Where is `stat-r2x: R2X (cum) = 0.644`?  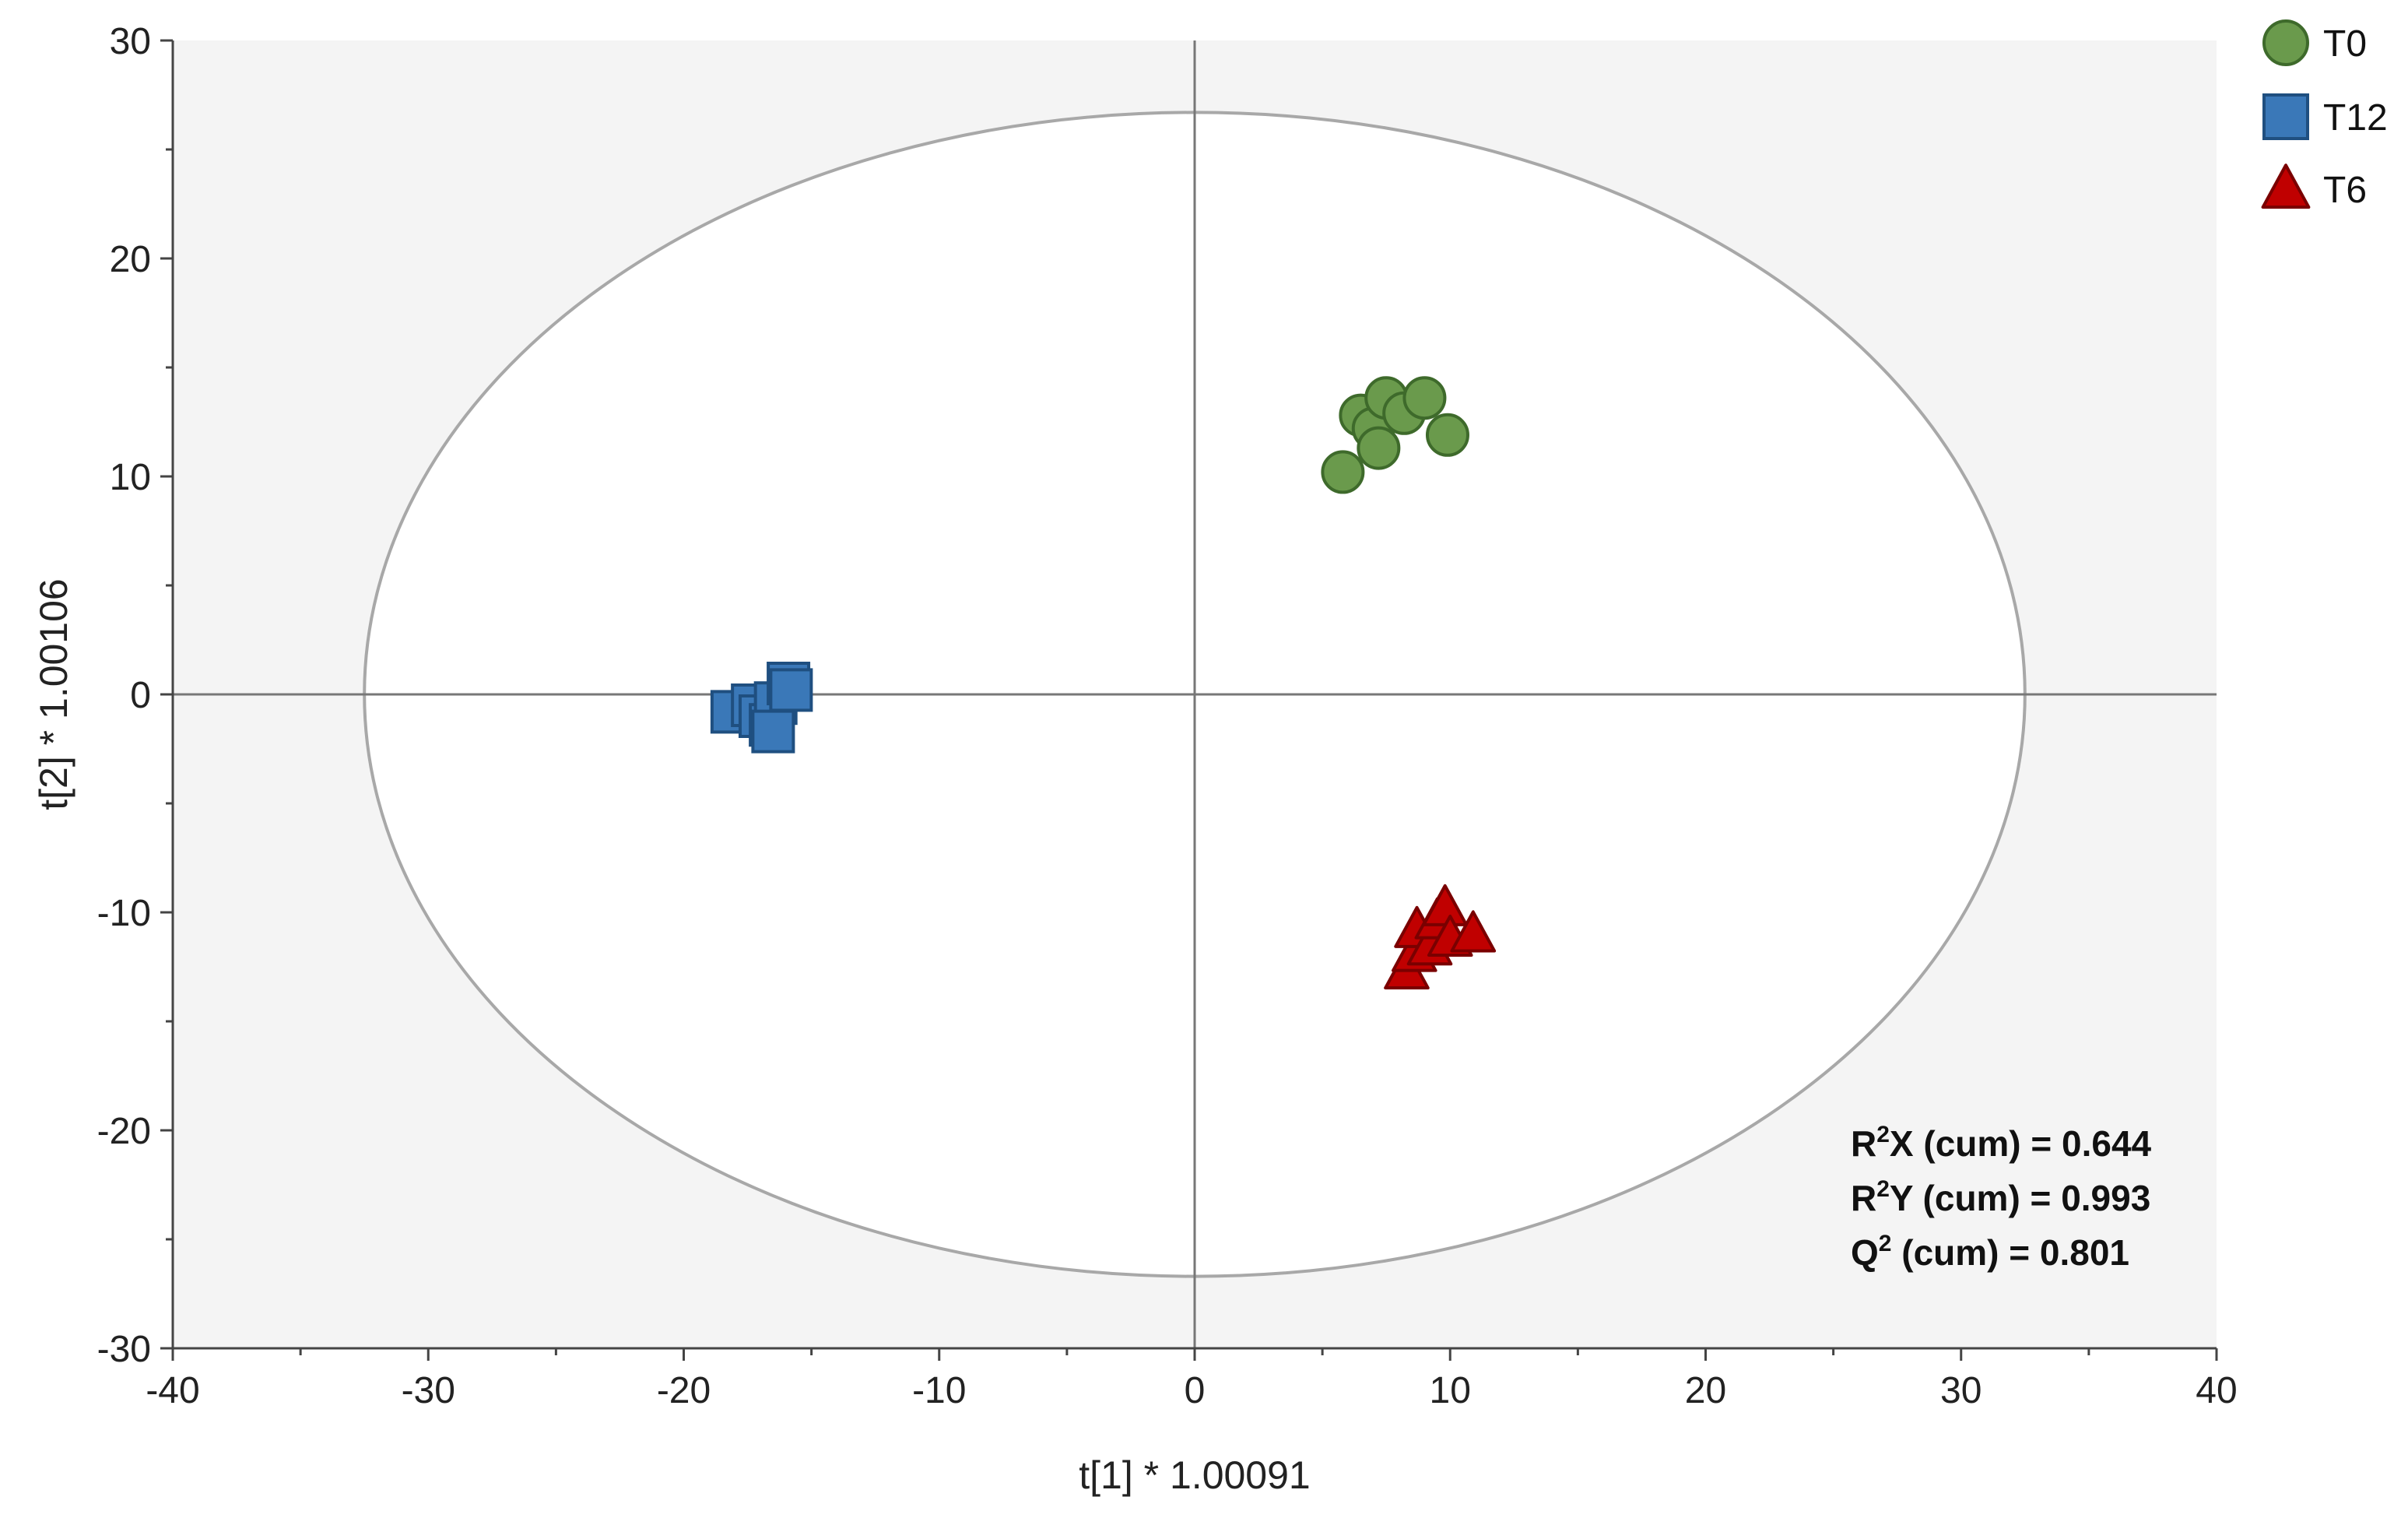 stat-r2x: R2X (cum) = 0.644 is located at coordinates (2002, 1143).